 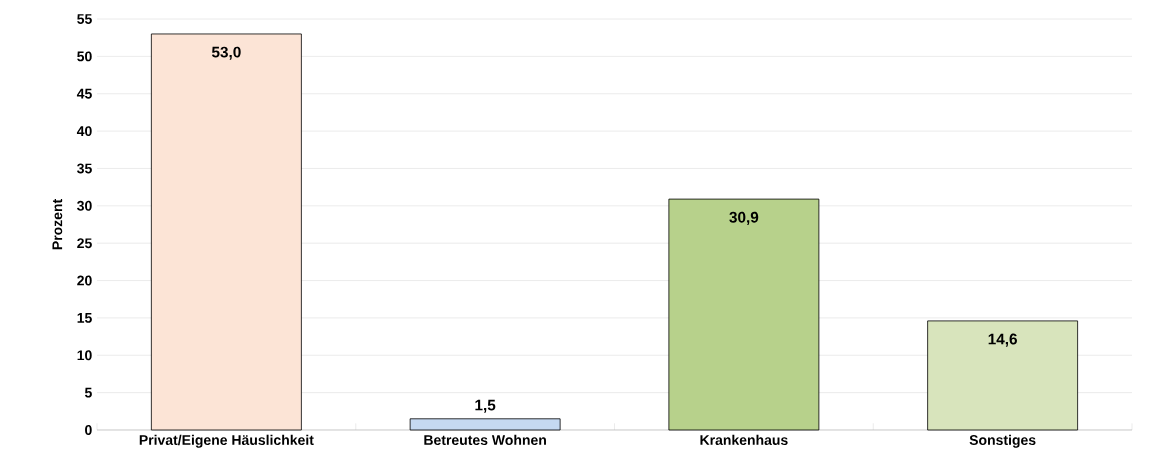 What do you see at coordinates (744, 439) in the screenshot?
I see `x-tick-label: Krankenhaus` at bounding box center [744, 439].